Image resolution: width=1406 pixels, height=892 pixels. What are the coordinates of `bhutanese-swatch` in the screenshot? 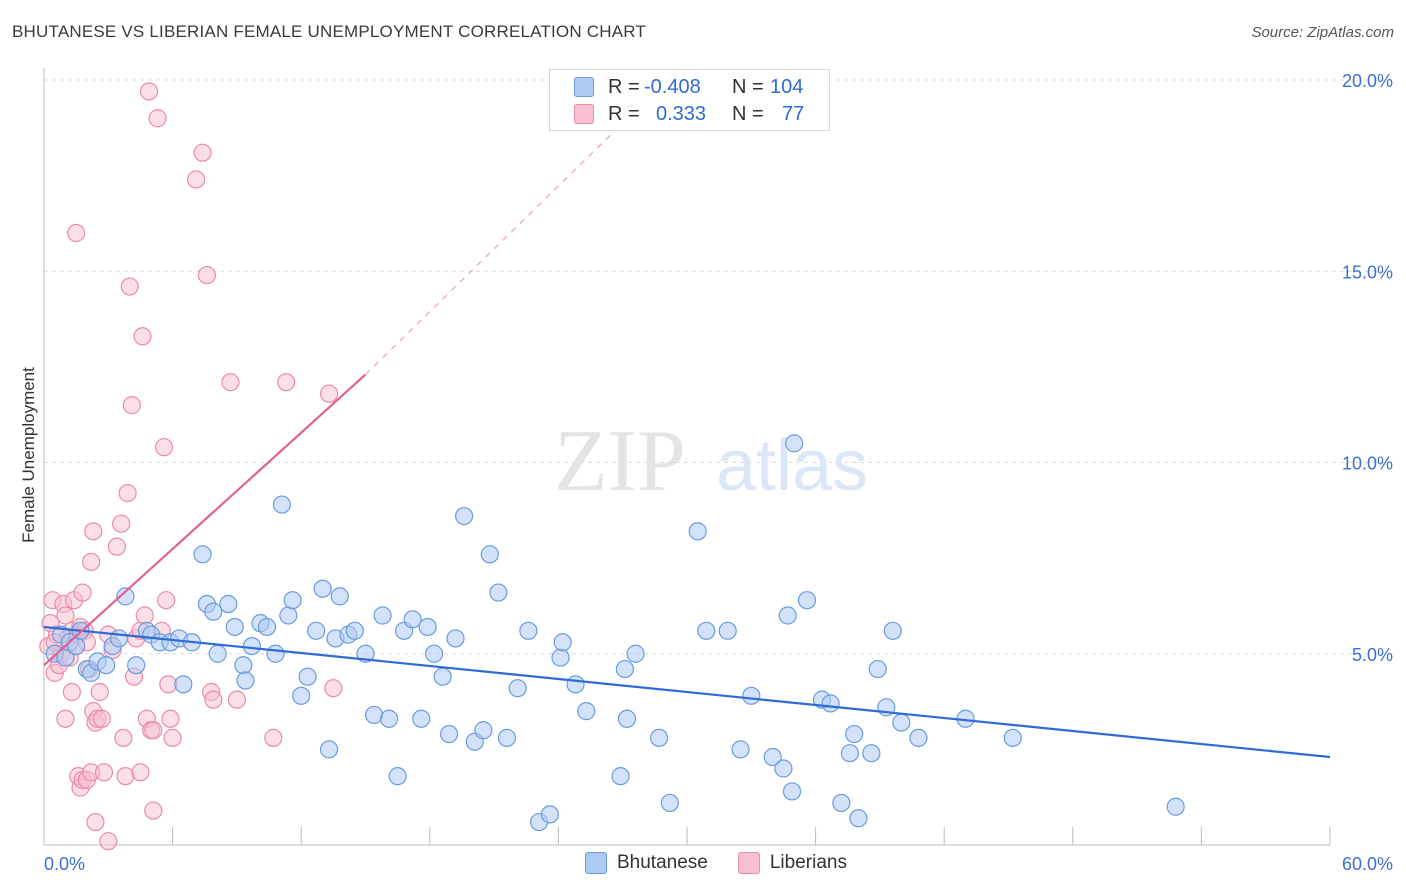 It's located at (584, 87).